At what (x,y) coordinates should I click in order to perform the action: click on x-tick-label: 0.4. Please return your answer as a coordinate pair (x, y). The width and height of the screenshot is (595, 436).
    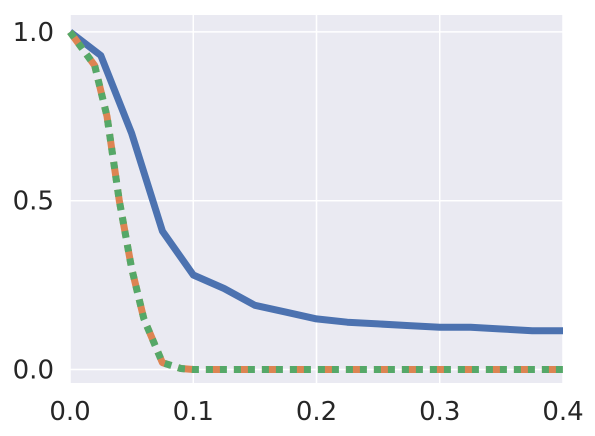
    Looking at the image, I should click on (562, 412).